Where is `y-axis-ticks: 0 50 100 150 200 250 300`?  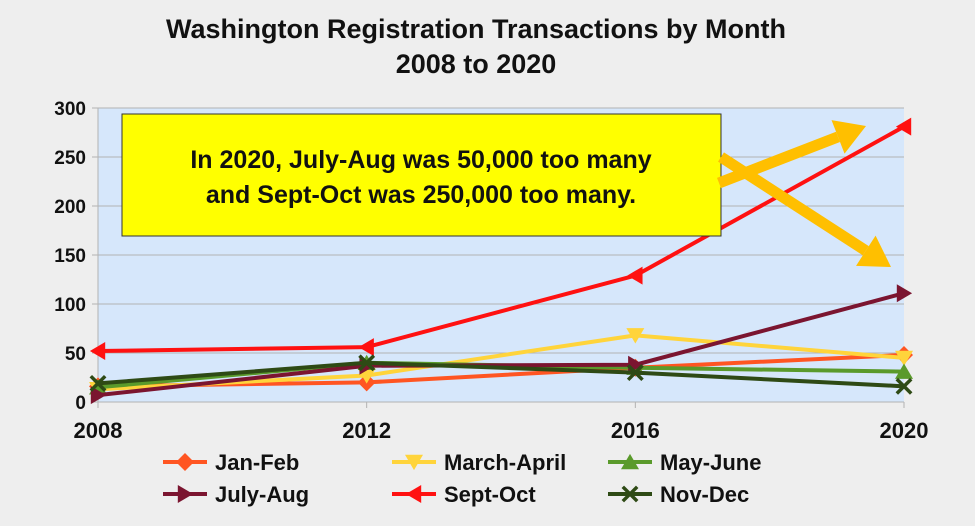
y-axis-ticks: 0 50 100 150 200 250 300 is located at coordinates (70, 256).